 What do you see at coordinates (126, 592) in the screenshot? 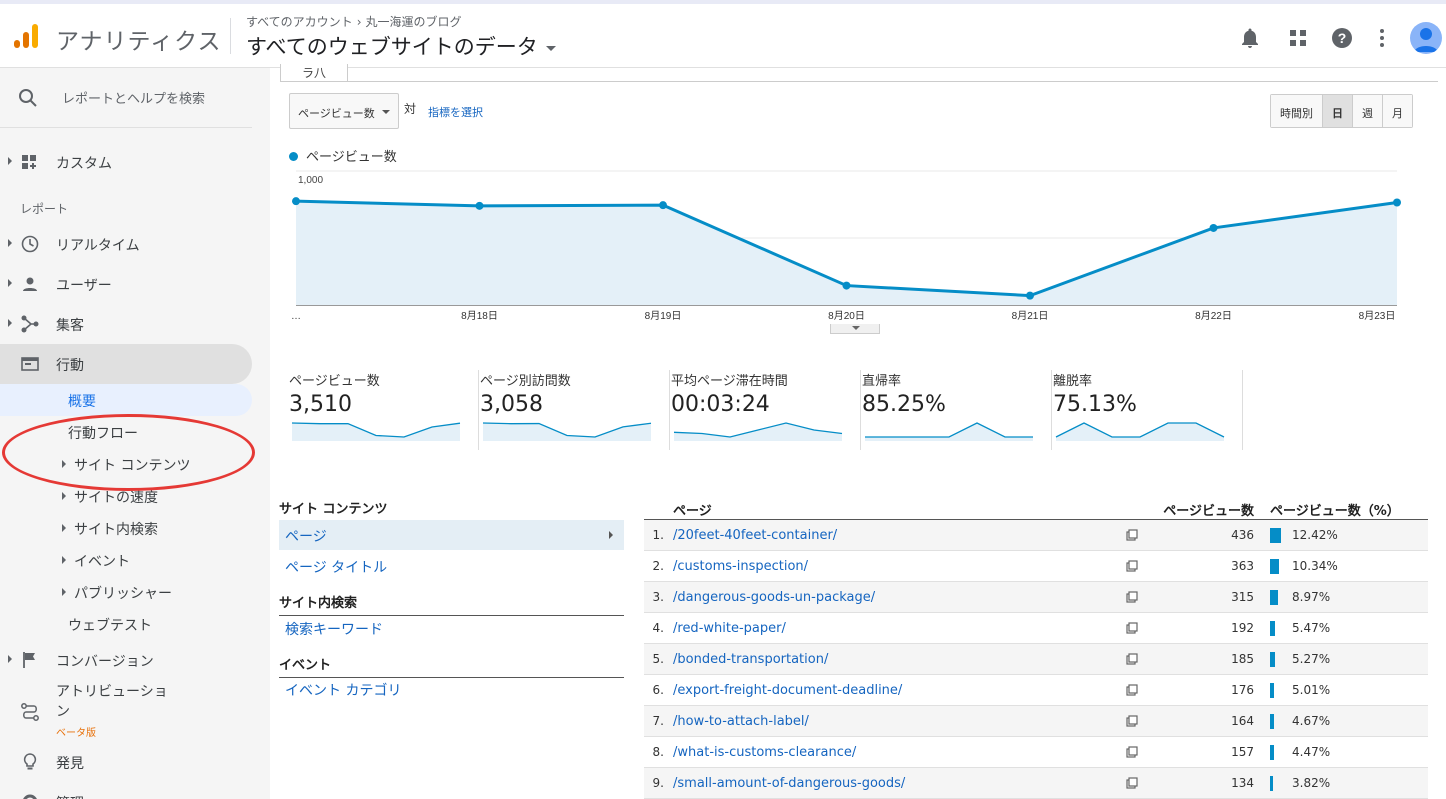
I see `sidebar-sub-publisher: パブリッシャー` at bounding box center [126, 592].